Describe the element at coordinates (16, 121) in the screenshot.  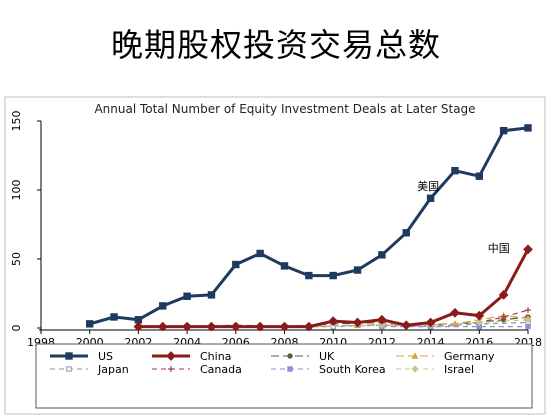
I see `y-tick-label: 150` at that location.